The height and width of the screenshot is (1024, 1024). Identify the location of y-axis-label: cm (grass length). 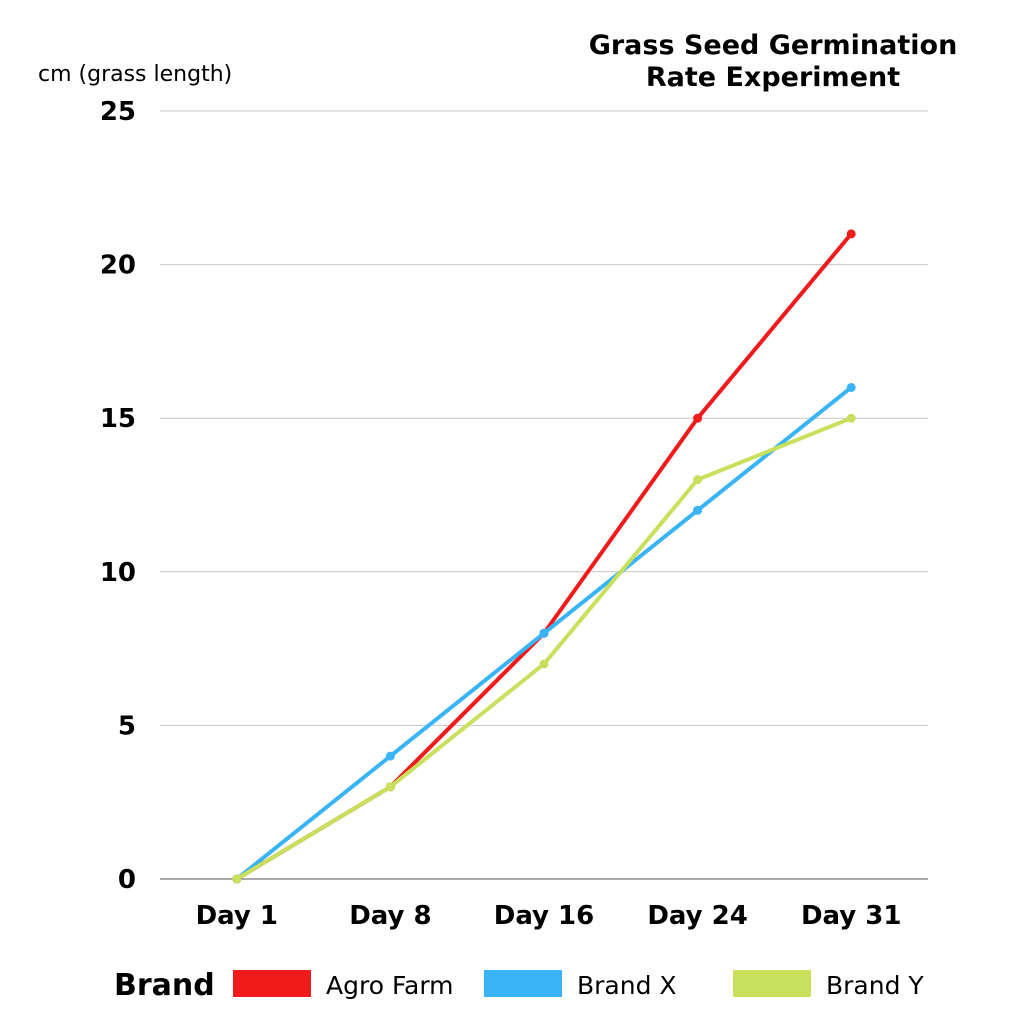
(135, 74).